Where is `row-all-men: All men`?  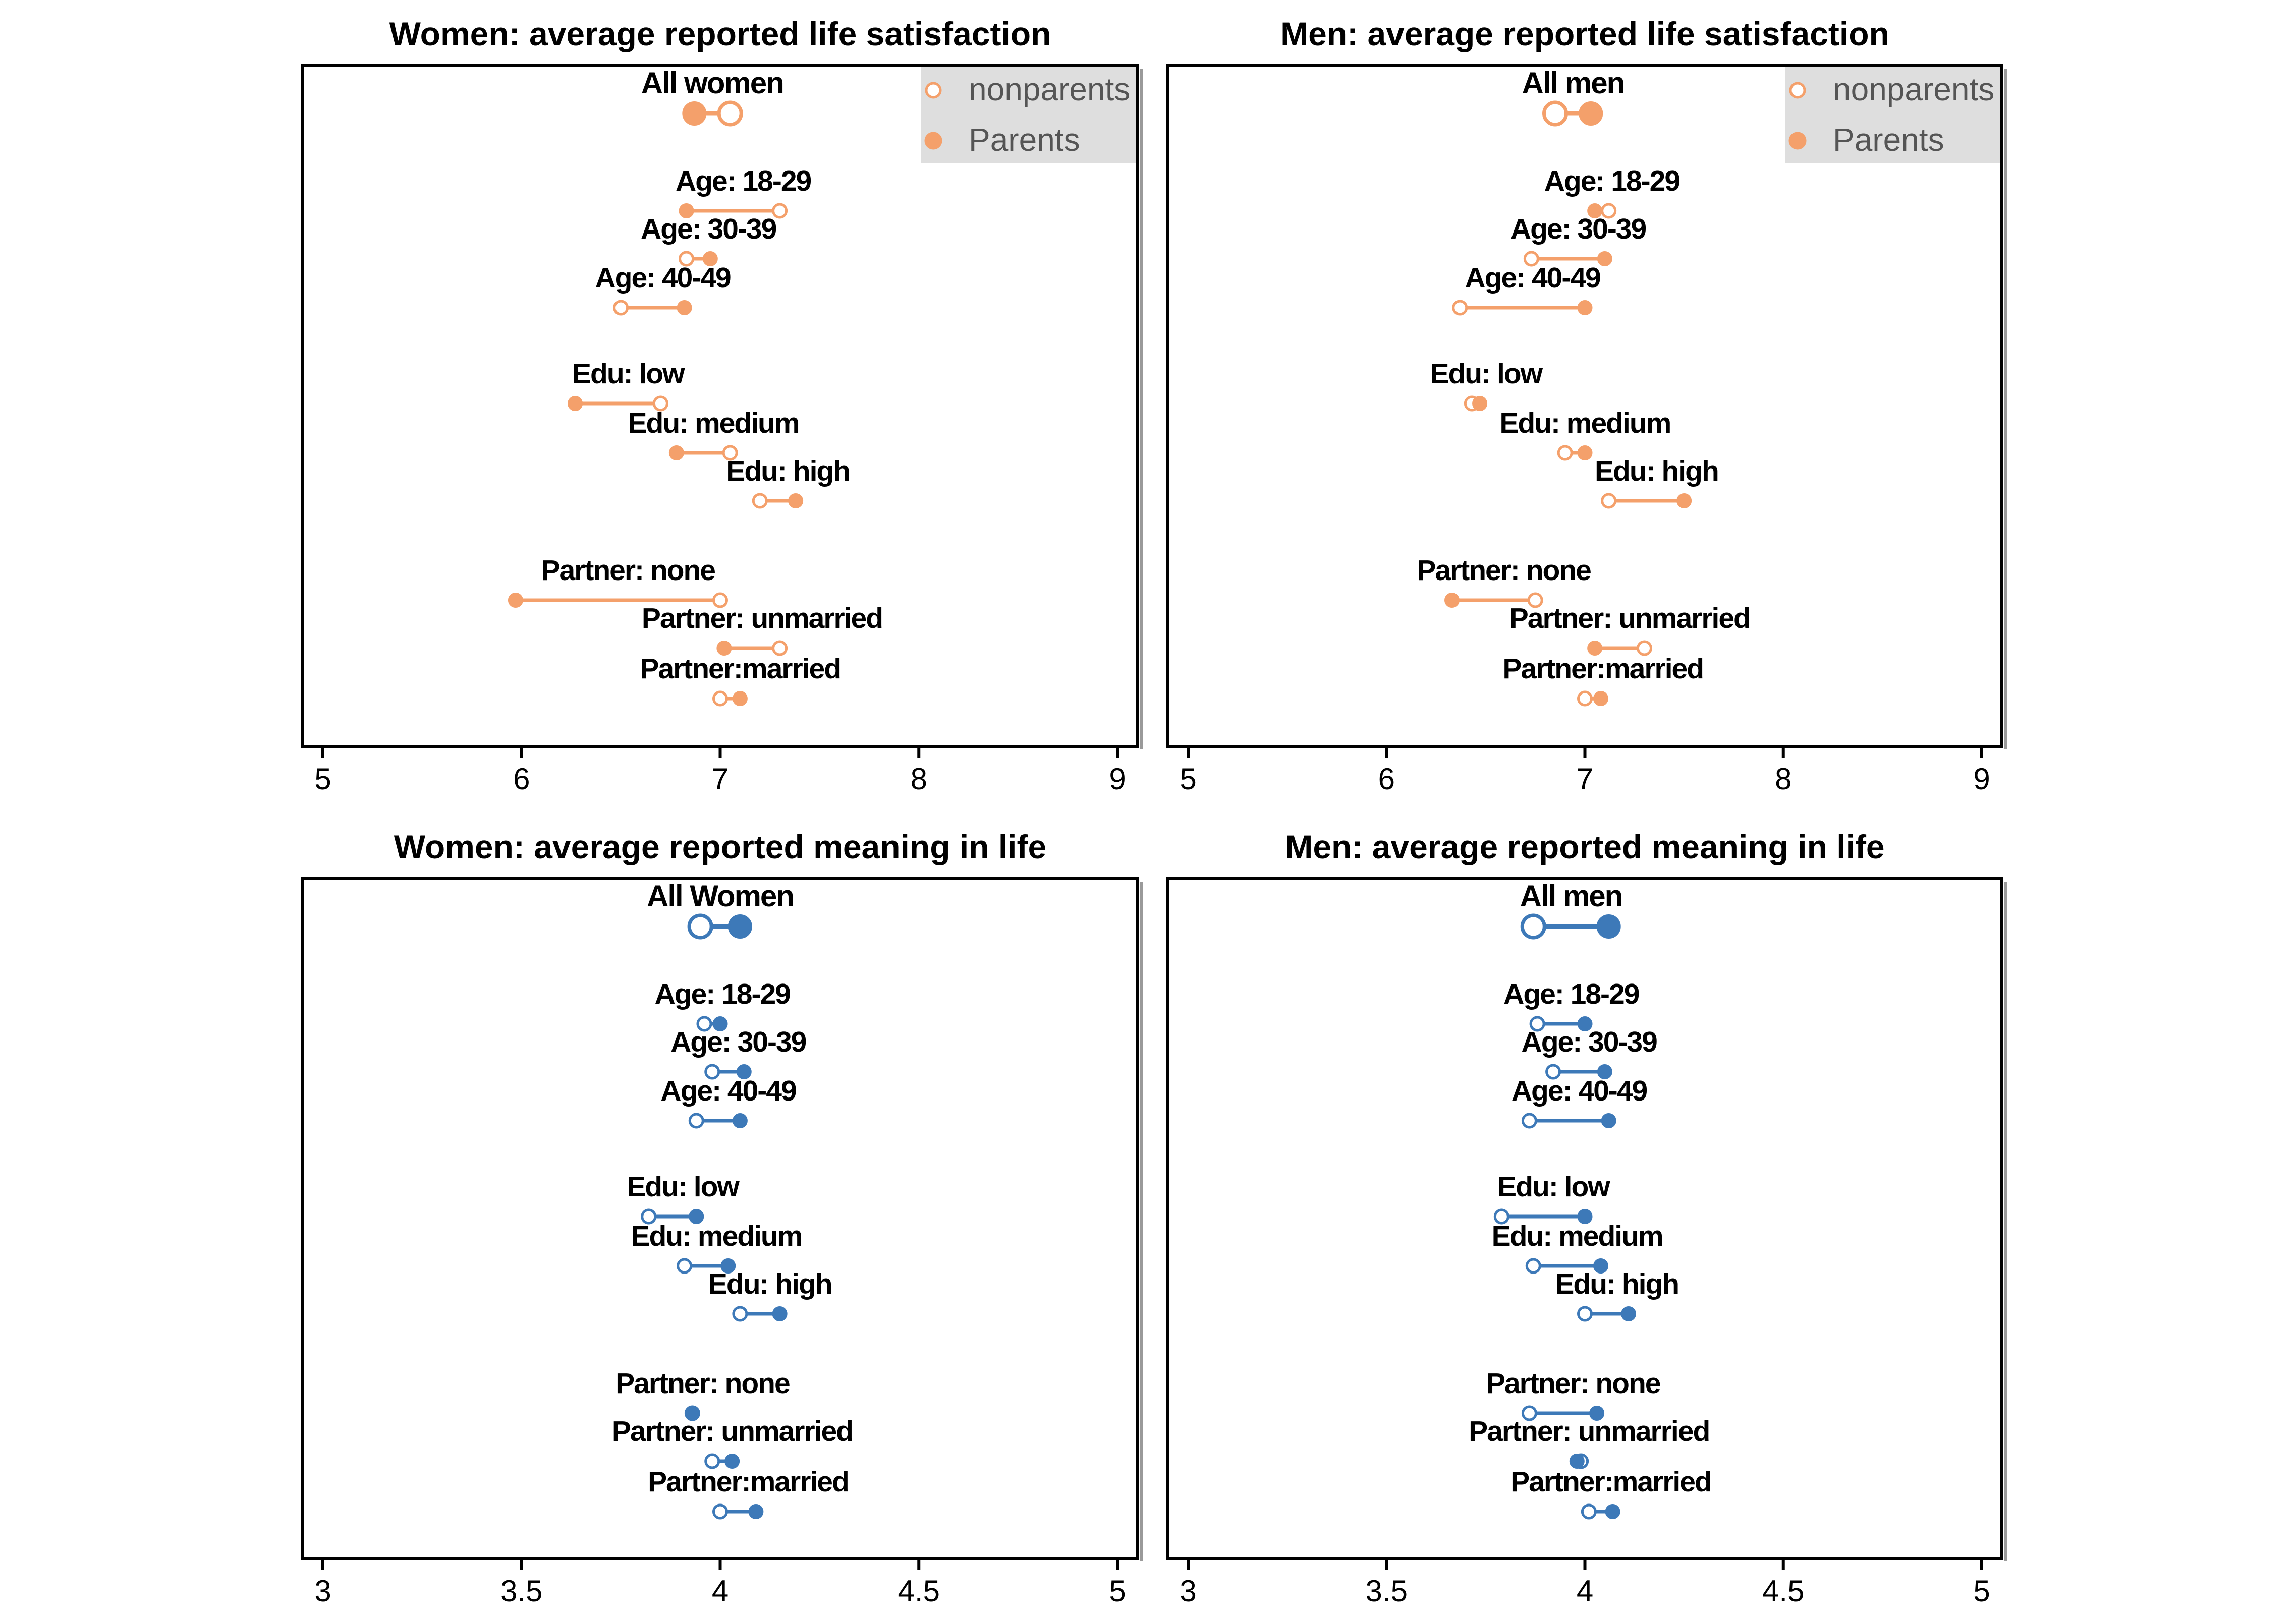
row-all-men: All men is located at coordinates (1573, 97).